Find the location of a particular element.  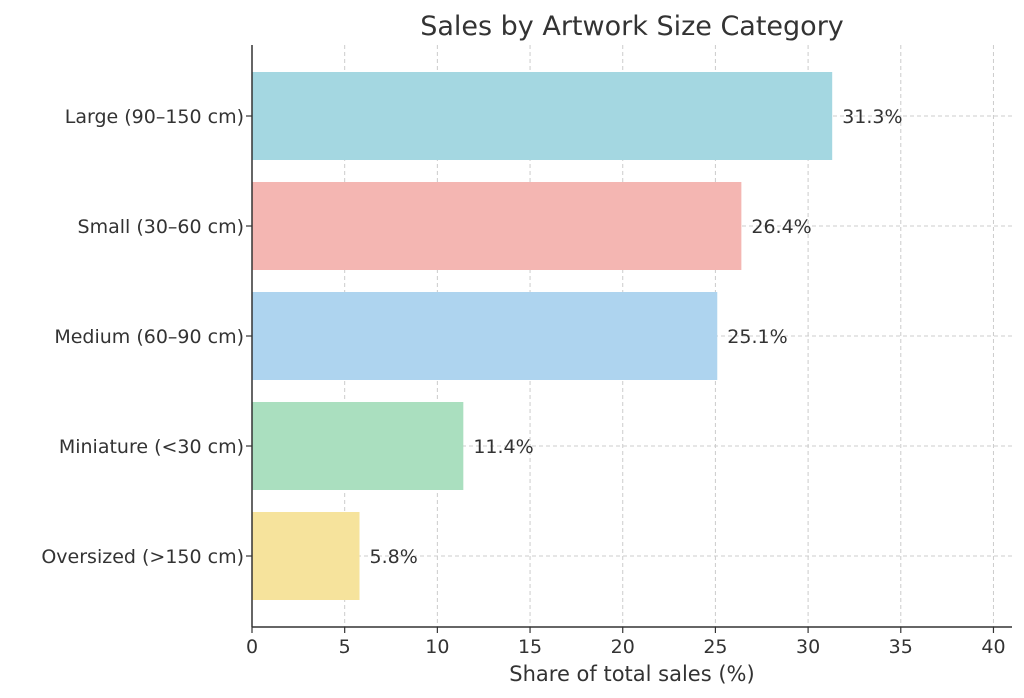

x-axis-label: Share of total sales (%) is located at coordinates (631, 674).